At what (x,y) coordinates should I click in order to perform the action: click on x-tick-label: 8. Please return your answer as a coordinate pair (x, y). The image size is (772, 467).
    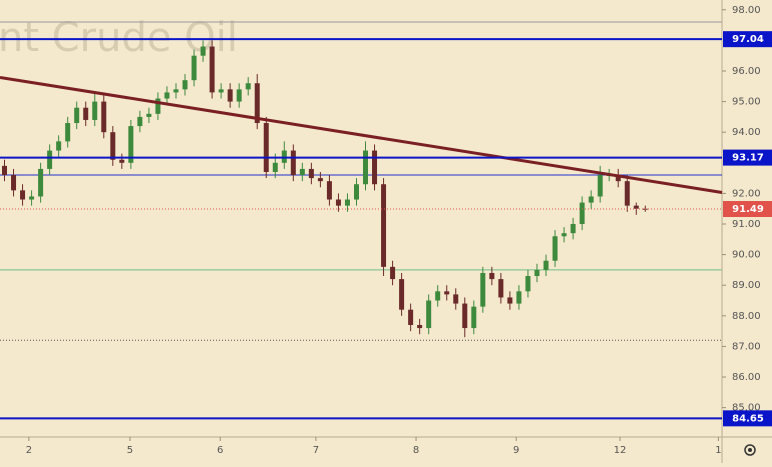
    Looking at the image, I should click on (416, 450).